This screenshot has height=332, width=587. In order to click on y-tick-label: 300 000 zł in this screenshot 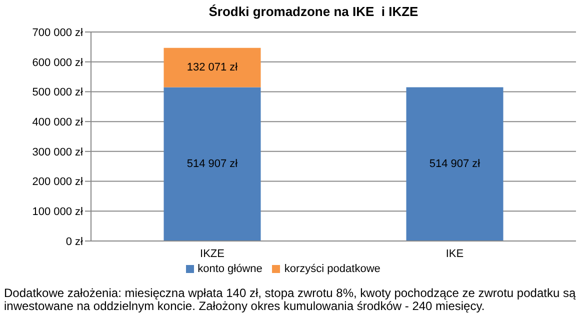, I will do `click(58, 152)`.